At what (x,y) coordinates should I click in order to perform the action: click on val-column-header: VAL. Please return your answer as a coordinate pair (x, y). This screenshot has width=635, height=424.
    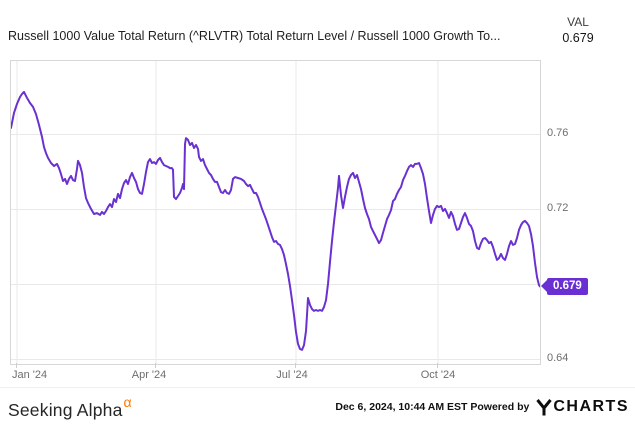
    Looking at the image, I should click on (578, 22).